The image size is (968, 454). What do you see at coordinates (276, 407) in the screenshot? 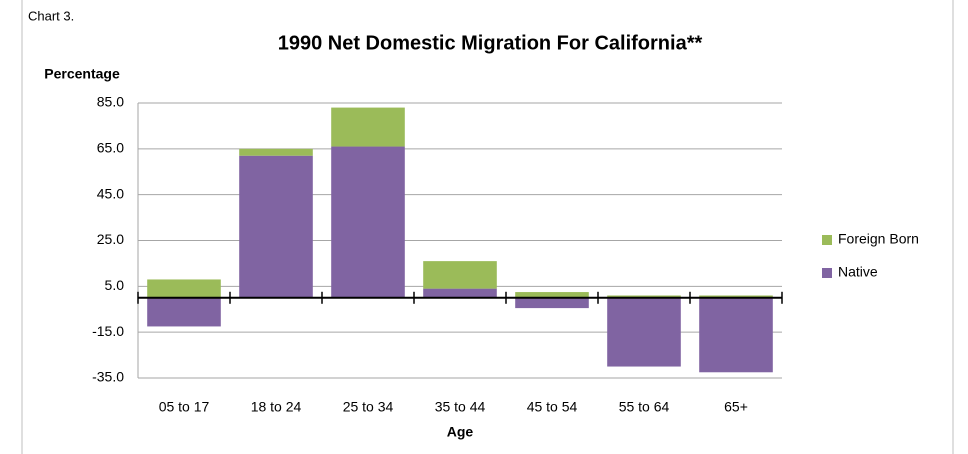
I see `x-tick-label: 18 to 24` at bounding box center [276, 407].